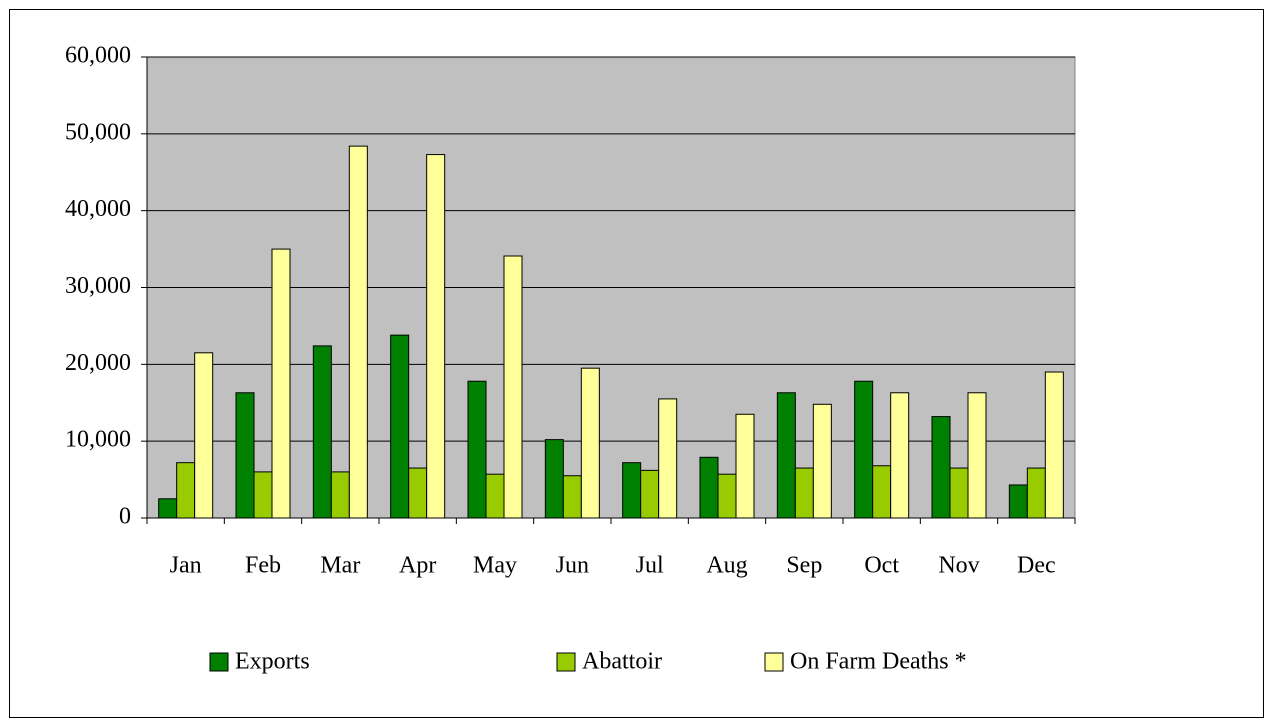 Image resolution: width=1273 pixels, height=728 pixels. I want to click on x-tick-label: May, so click(495, 566).